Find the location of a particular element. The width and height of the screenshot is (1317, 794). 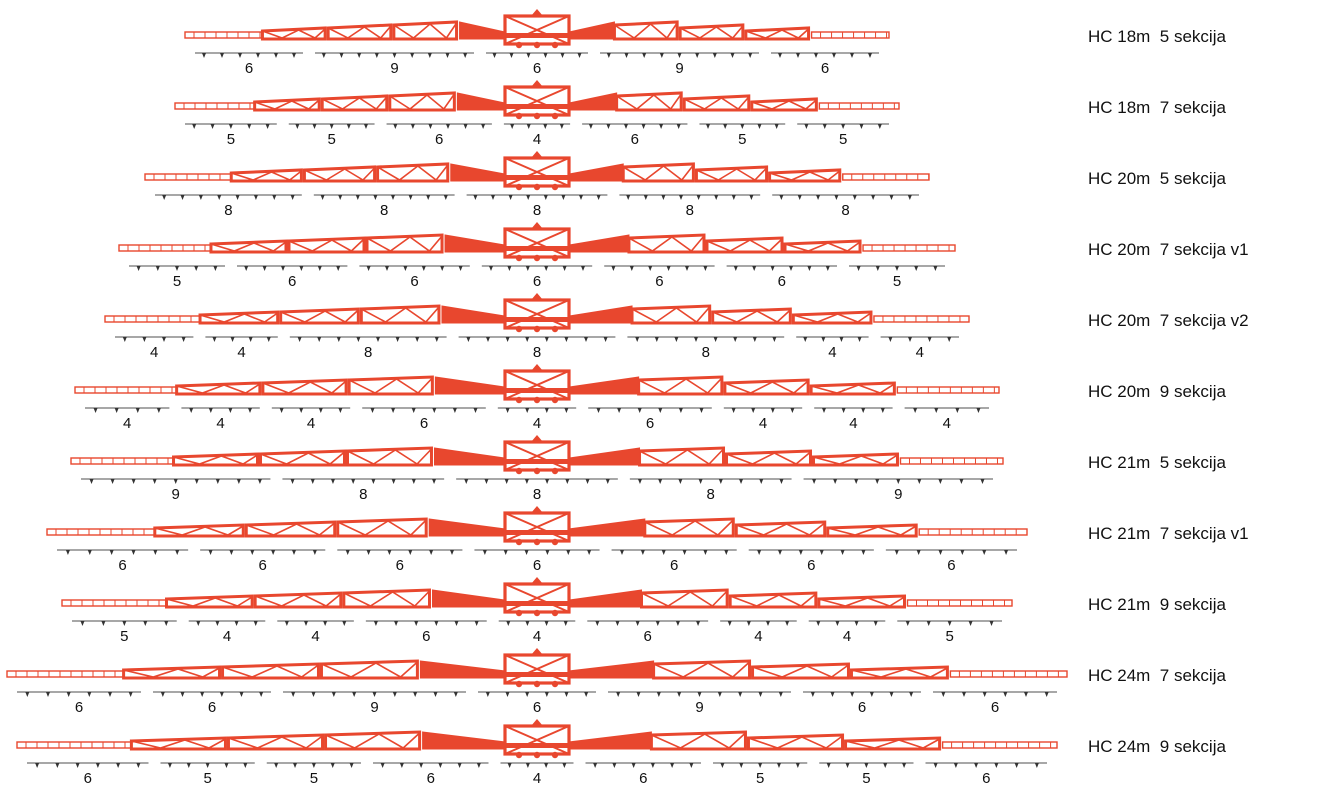

inner-arm-right is located at coordinates (604, 385).